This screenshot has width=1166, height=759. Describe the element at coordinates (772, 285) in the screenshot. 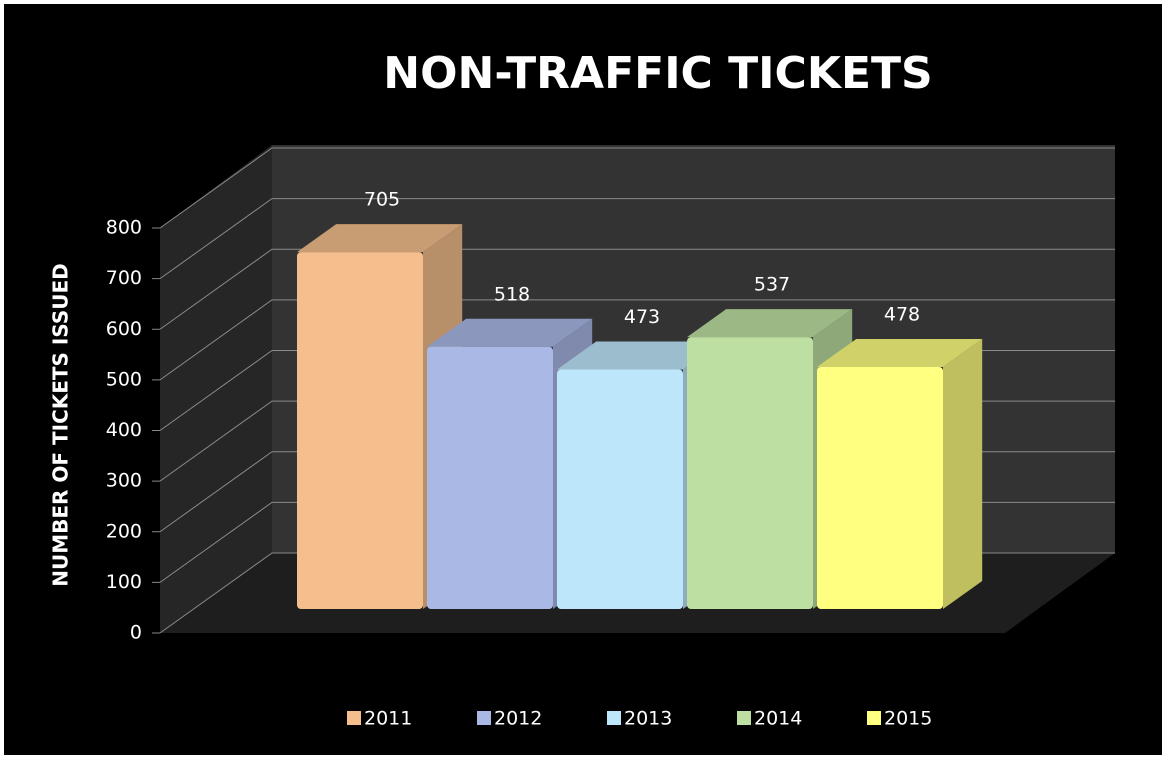

I see `value-label: 537` at that location.